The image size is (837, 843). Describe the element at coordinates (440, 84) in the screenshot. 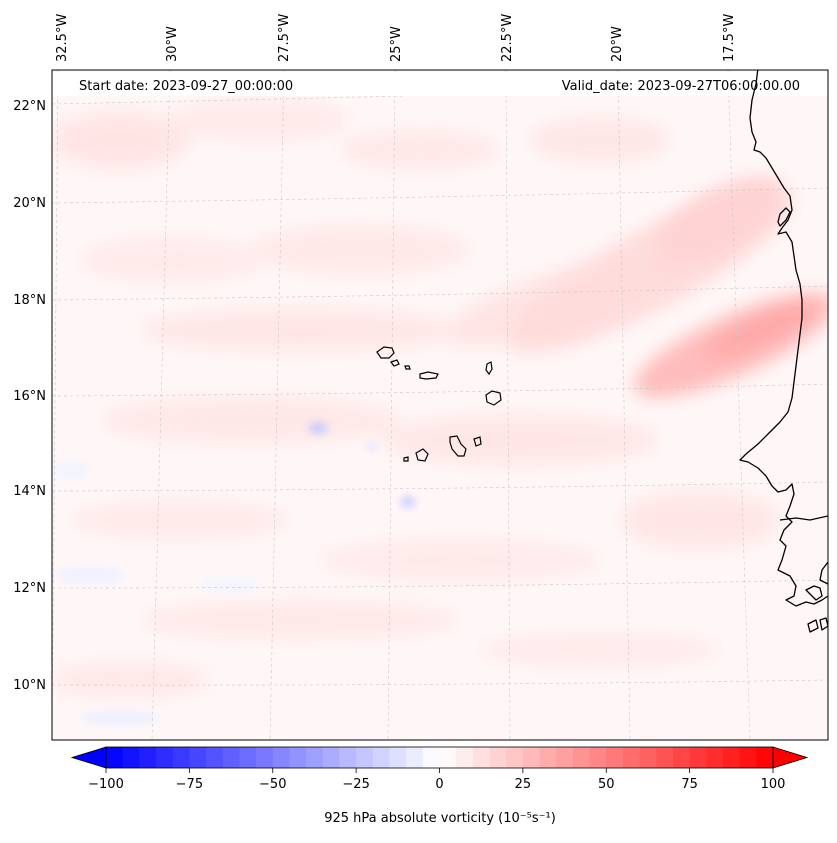

I see `header-band` at that location.